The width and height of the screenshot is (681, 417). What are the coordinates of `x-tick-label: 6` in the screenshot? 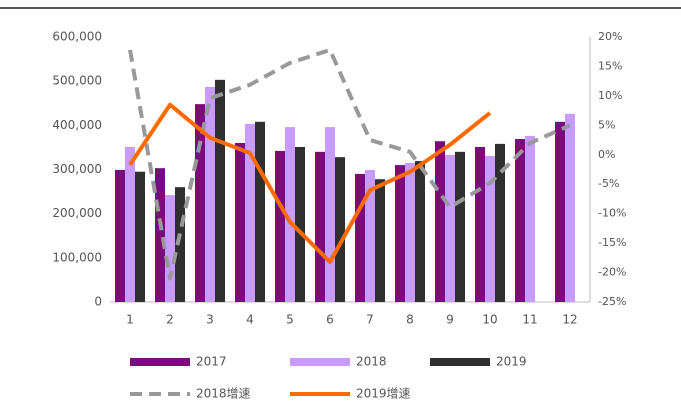 It's located at (330, 320).